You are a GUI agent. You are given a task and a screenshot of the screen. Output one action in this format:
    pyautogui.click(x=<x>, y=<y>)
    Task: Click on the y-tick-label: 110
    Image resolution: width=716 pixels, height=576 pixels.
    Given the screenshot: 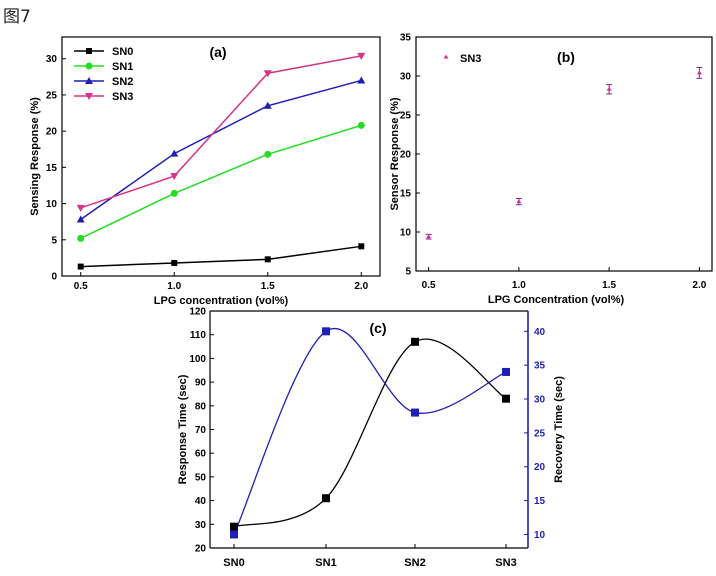 What is the action you would take?
    pyautogui.click(x=198, y=335)
    